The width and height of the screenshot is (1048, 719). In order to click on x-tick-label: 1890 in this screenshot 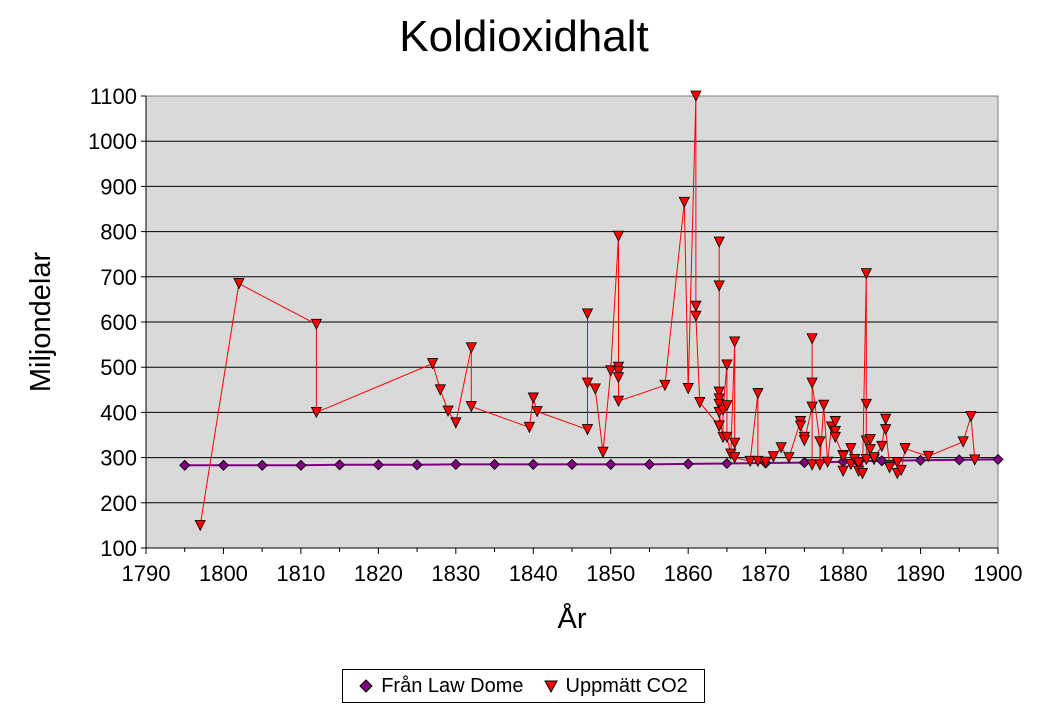, I will do `click(920, 573)`.